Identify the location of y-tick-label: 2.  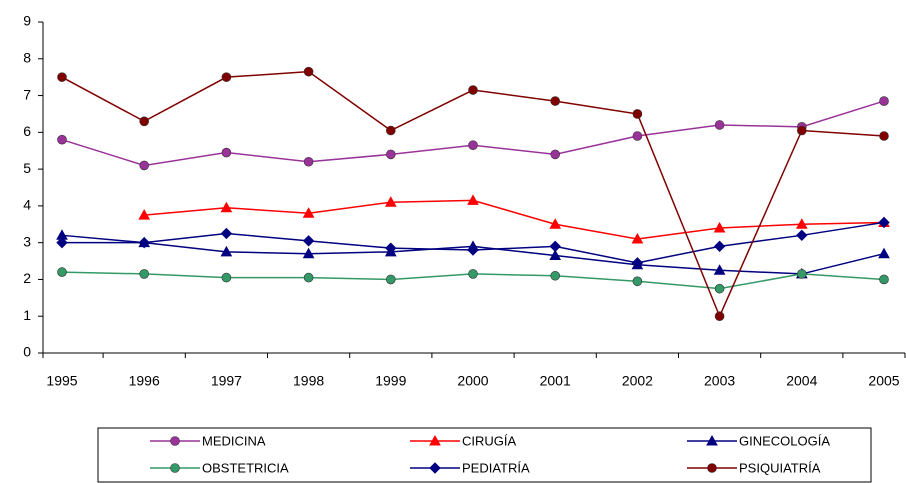
(27, 278).